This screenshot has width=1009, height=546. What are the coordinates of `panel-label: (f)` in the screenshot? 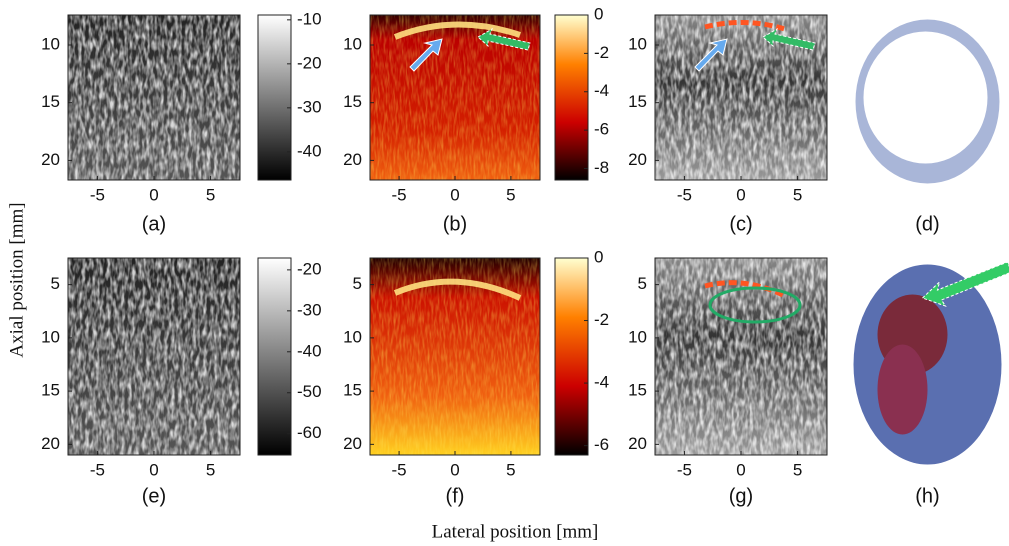 It's located at (455, 496).